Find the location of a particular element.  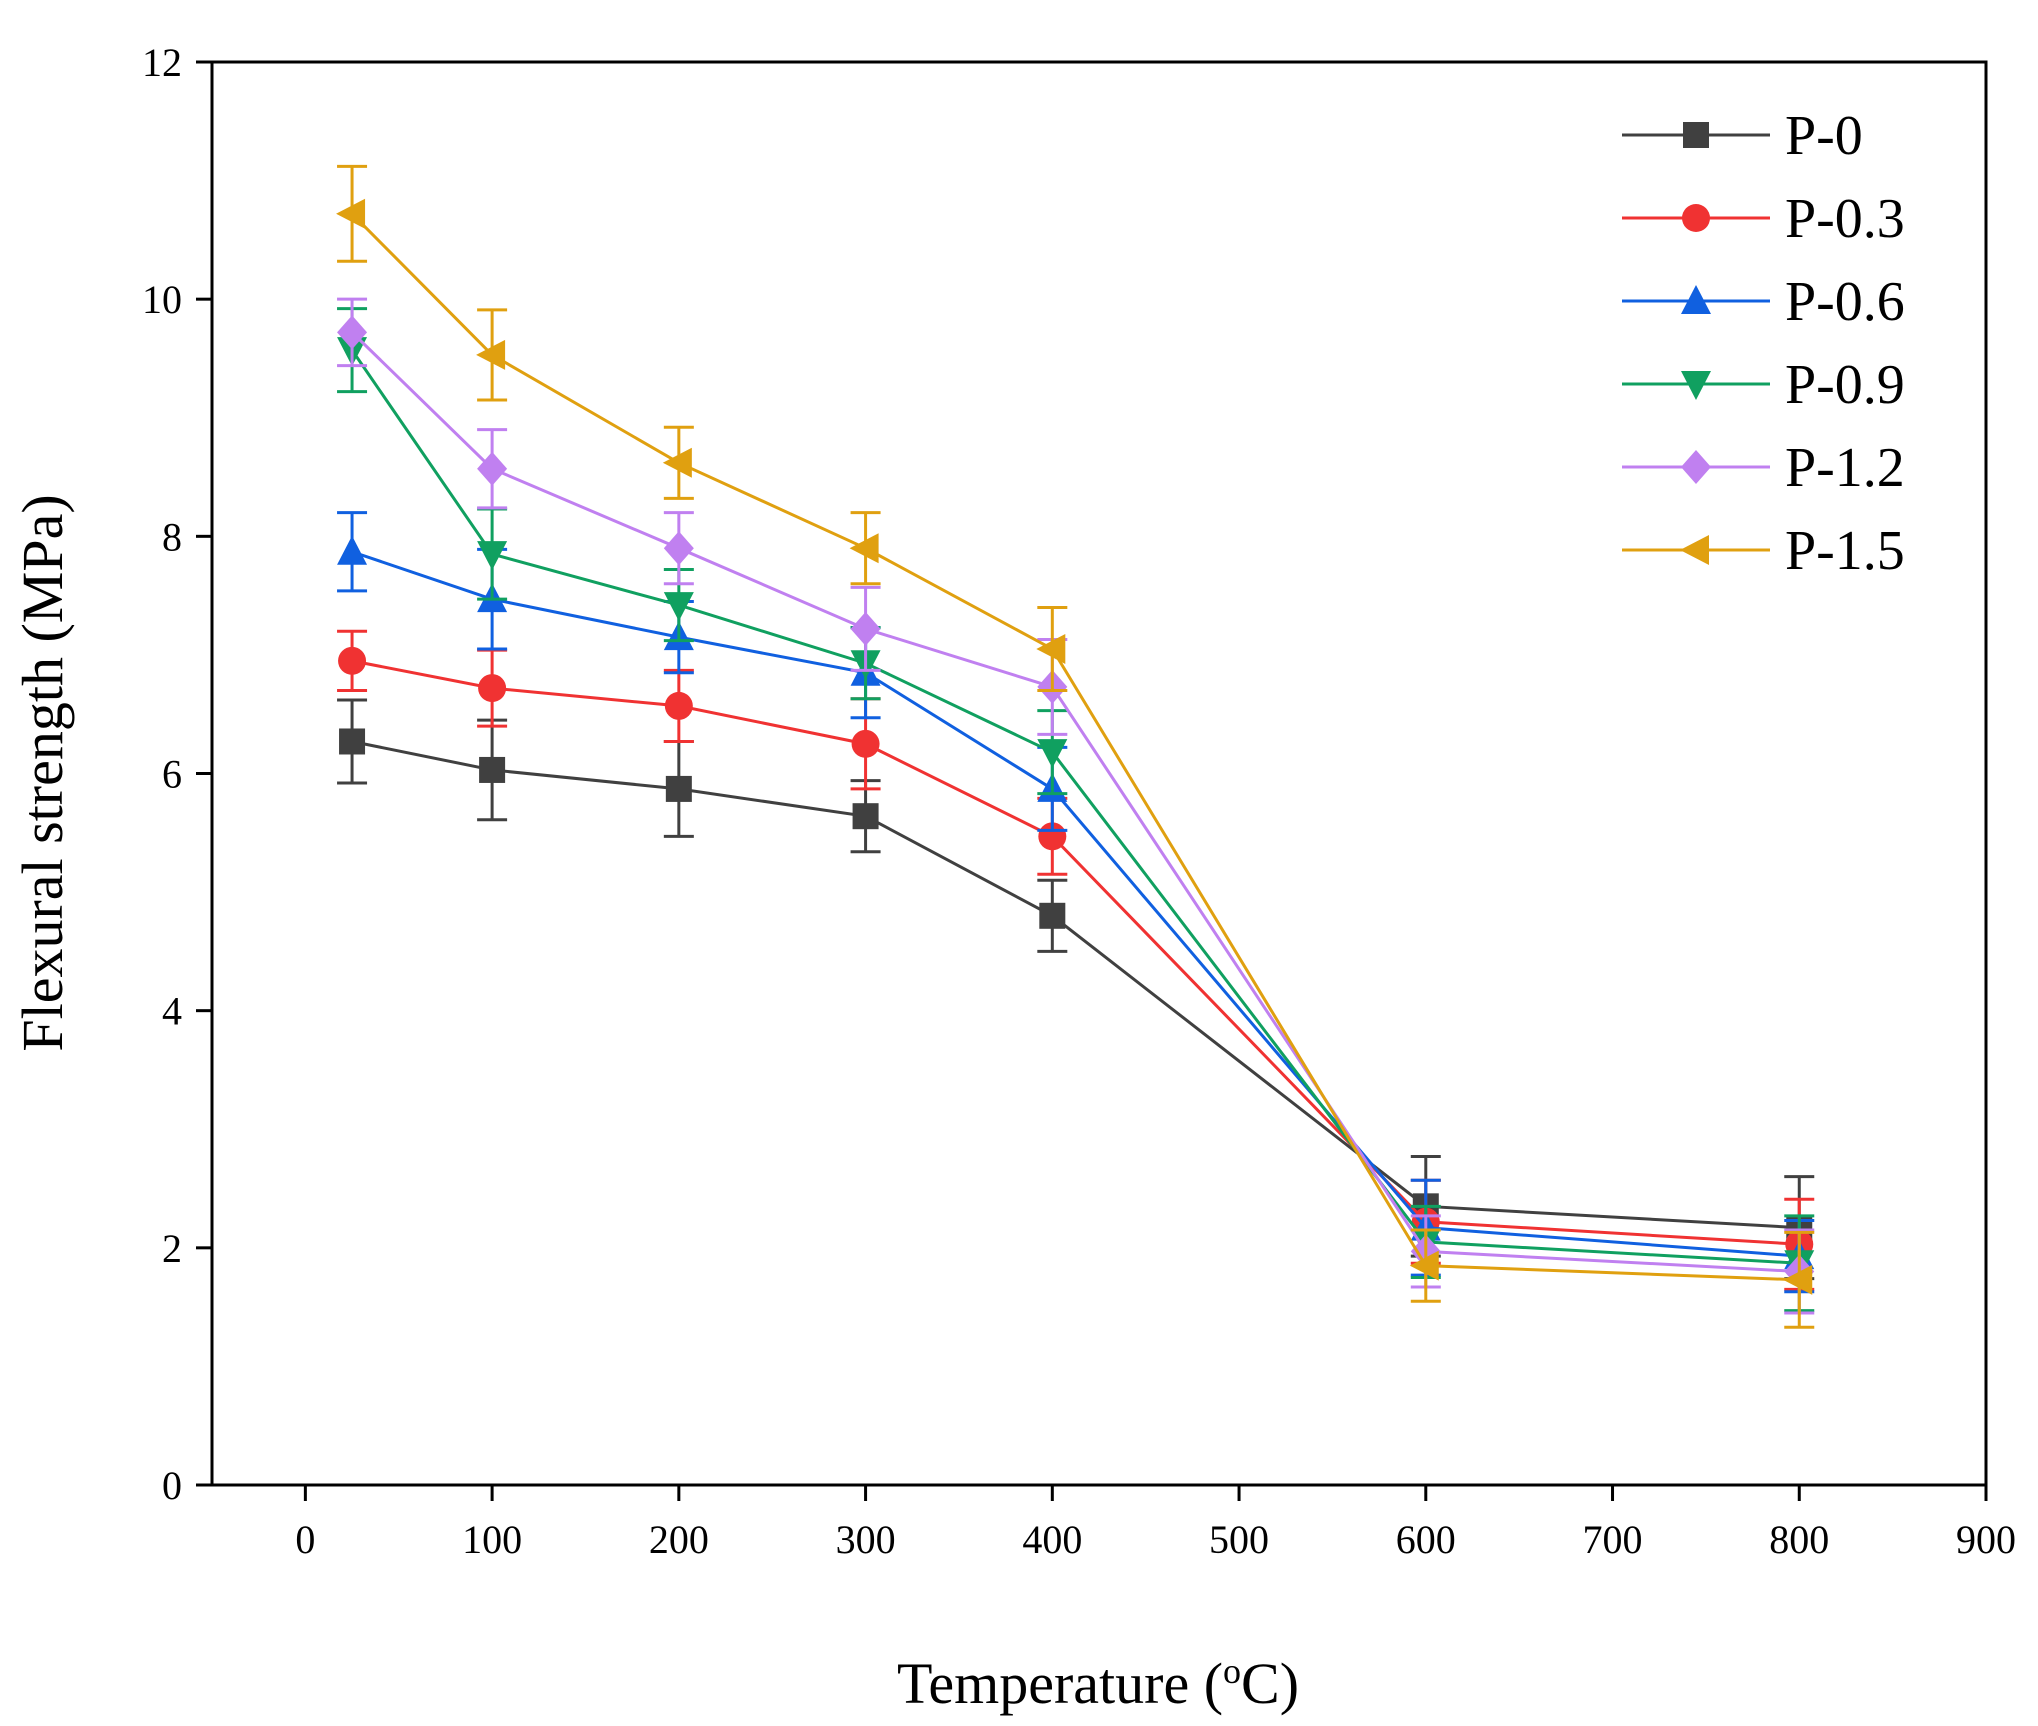

legend-label: P-0.3 is located at coordinates (1845, 219).